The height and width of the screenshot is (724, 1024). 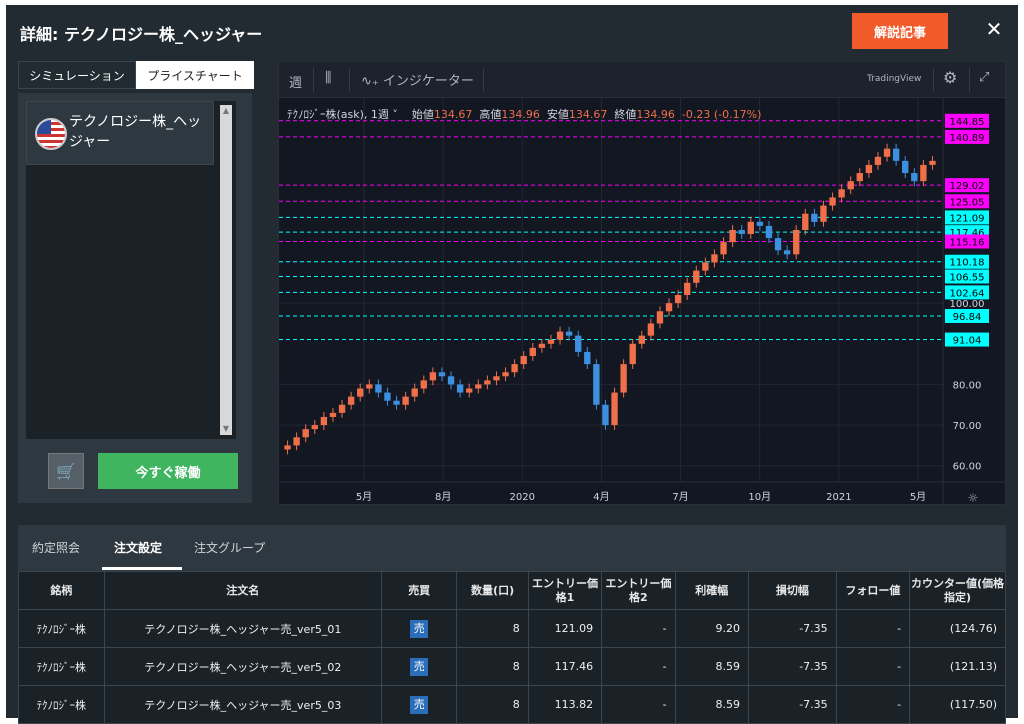 What do you see at coordinates (142, 568) in the screenshot?
I see `active-tab-indicator` at bounding box center [142, 568].